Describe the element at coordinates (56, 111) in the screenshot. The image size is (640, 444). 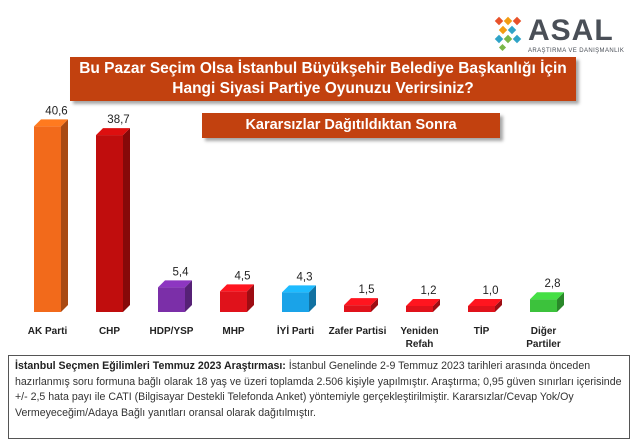
I see `data-label-0: 40,6` at that location.